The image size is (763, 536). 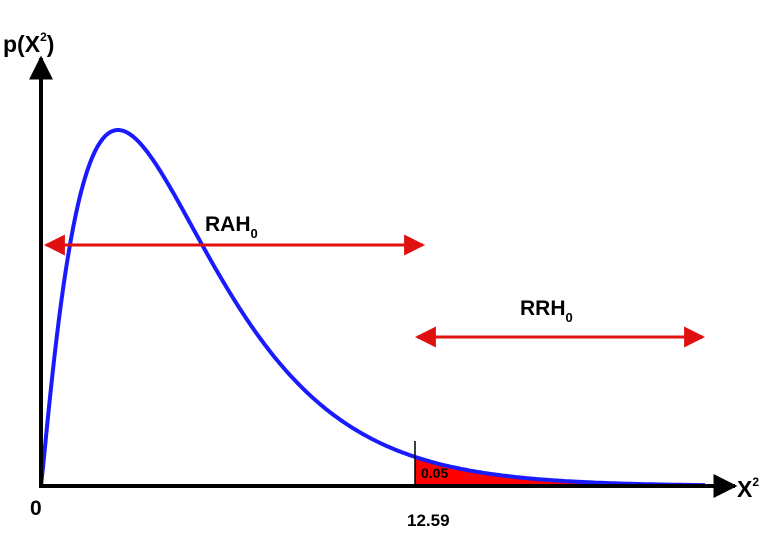 What do you see at coordinates (28, 43) in the screenshot?
I see `y-axis-label: p(X2)` at bounding box center [28, 43].